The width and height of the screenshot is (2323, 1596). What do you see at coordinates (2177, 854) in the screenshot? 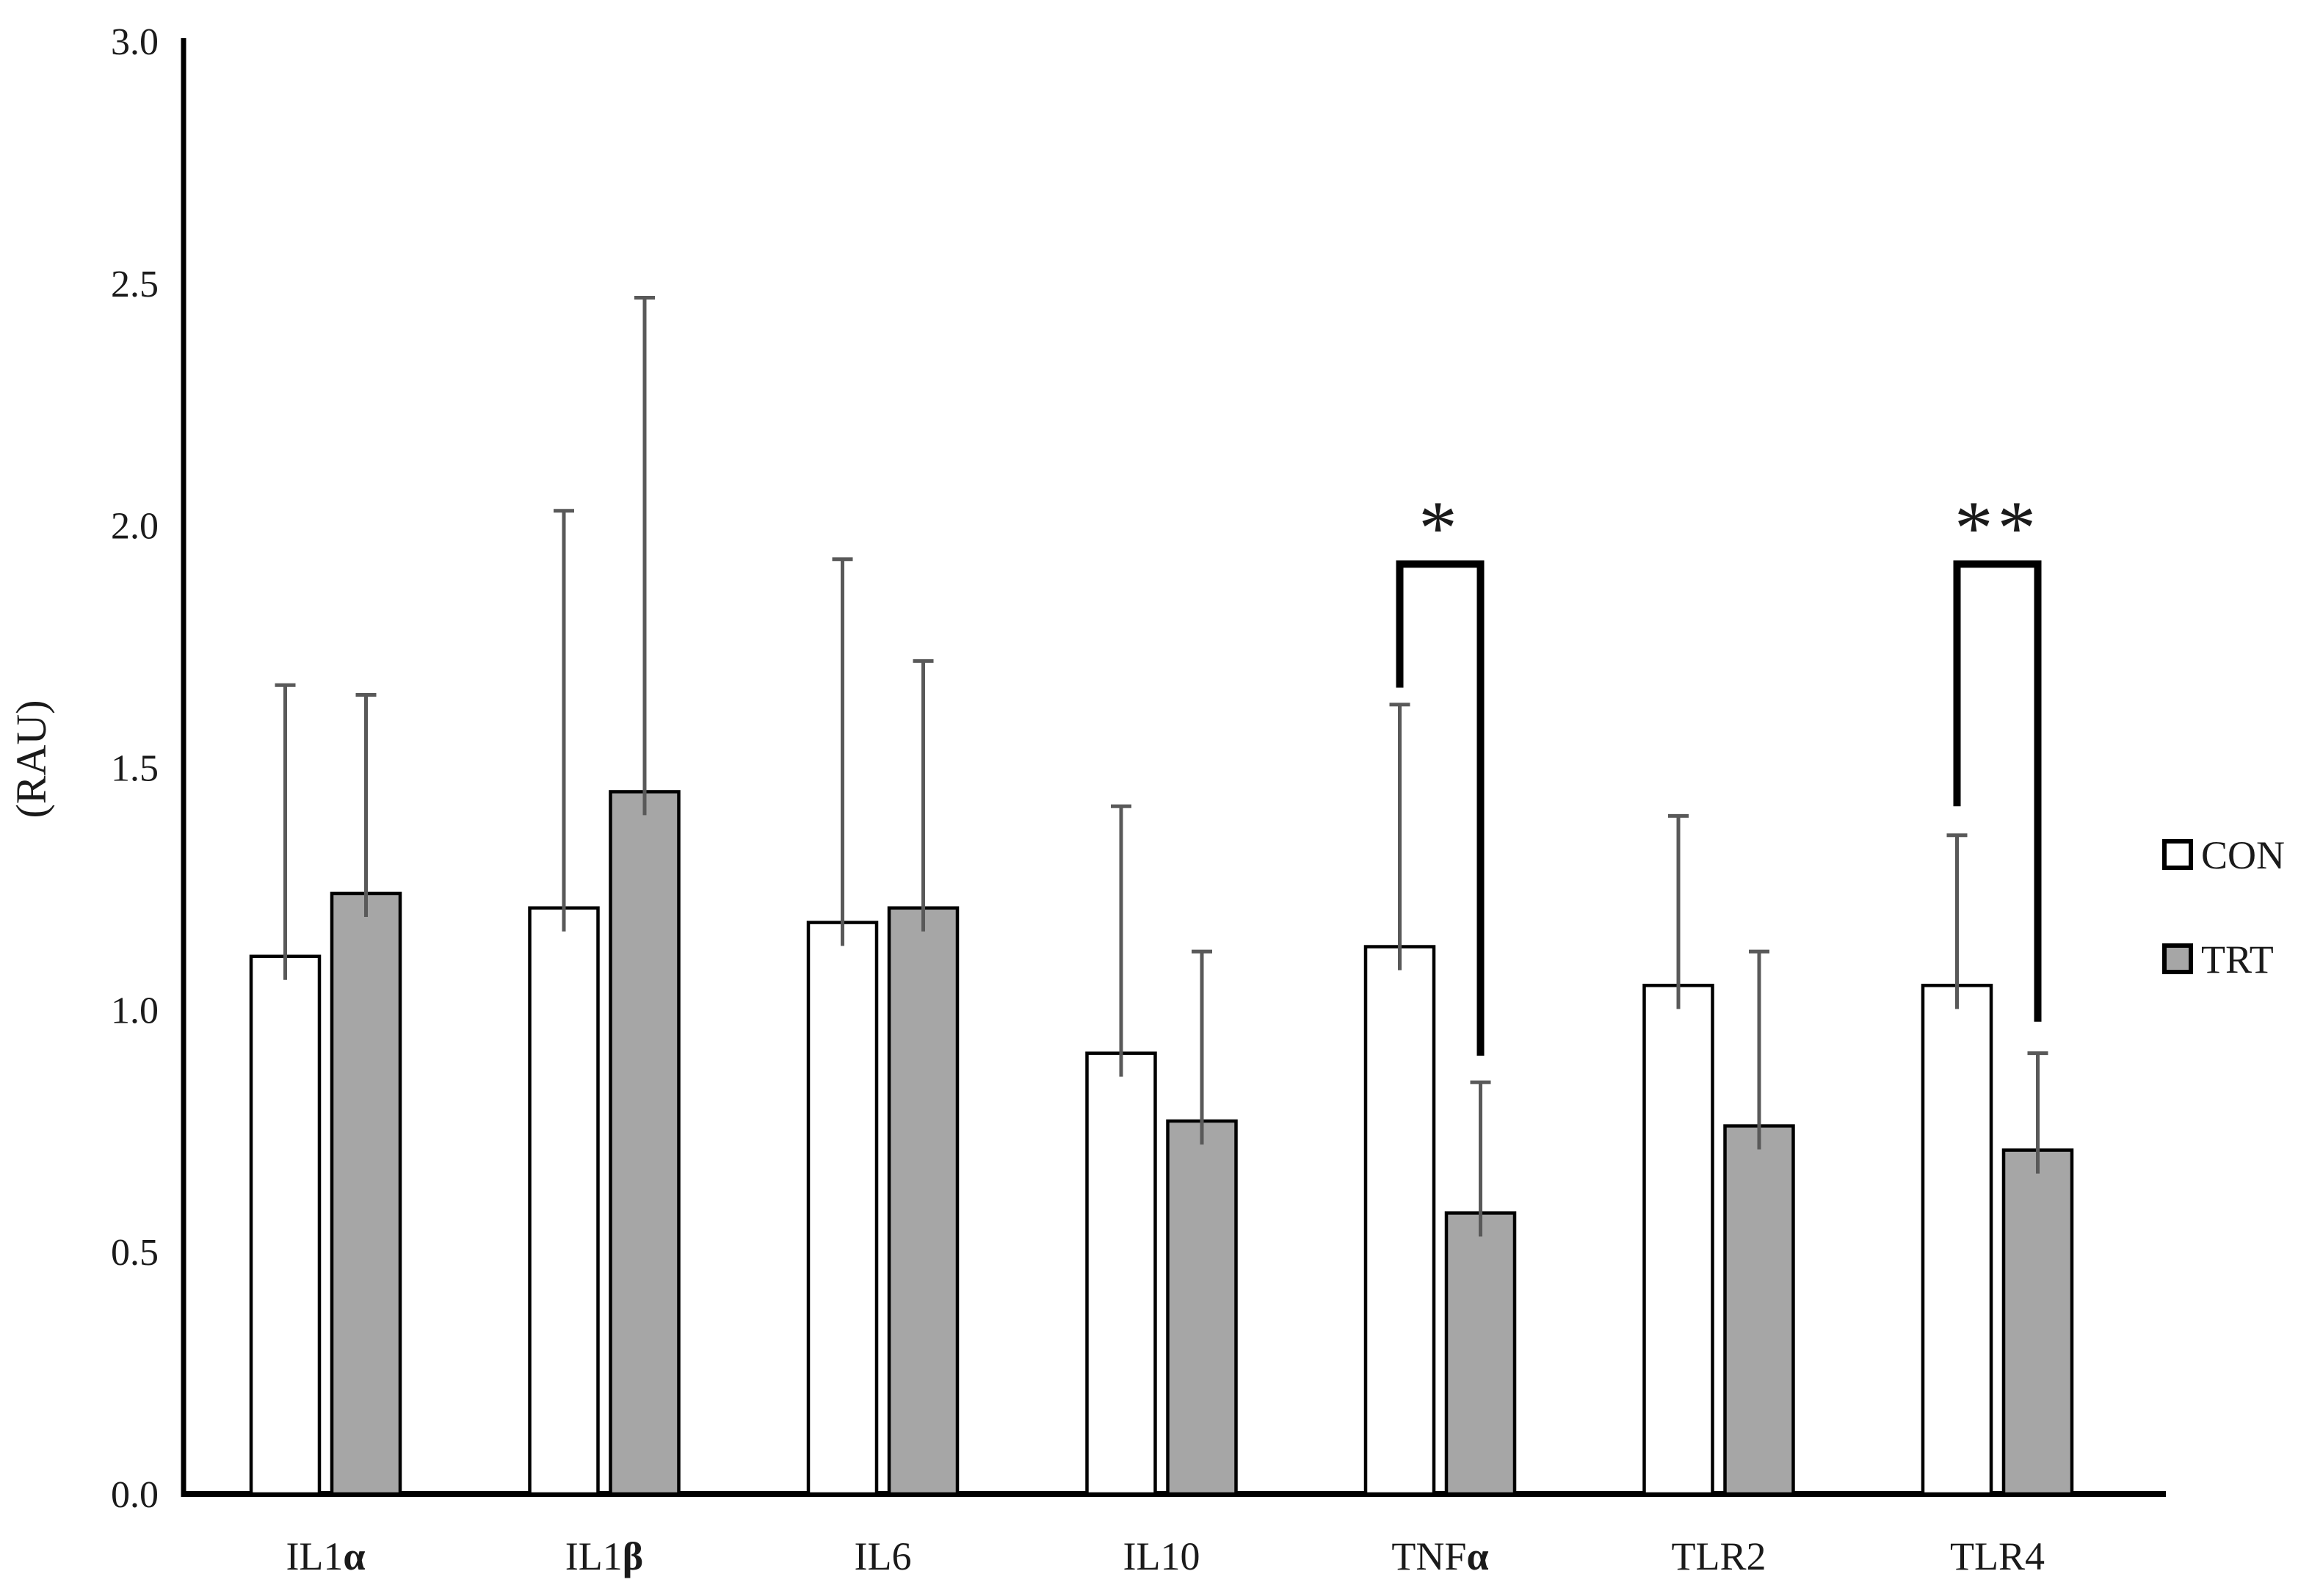
I see `legend-swatch-con` at bounding box center [2177, 854].